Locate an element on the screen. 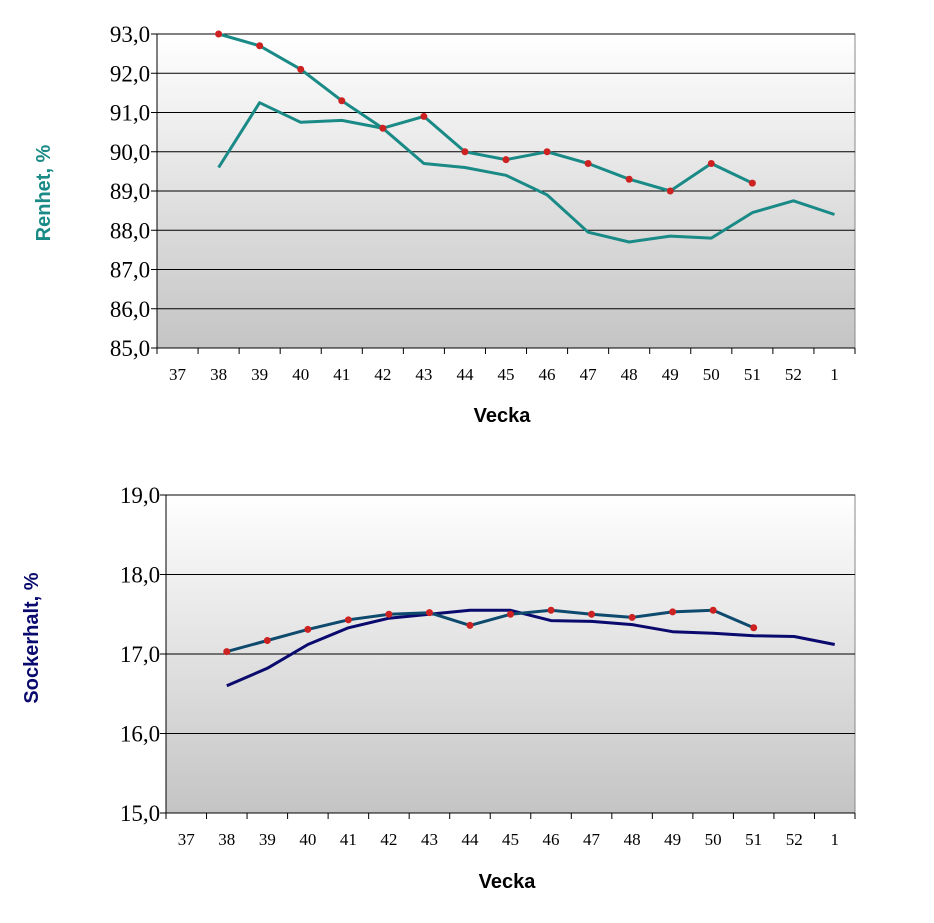 The image size is (934, 923). renhet-y-tick-label: 93,0 is located at coordinates (130, 34).